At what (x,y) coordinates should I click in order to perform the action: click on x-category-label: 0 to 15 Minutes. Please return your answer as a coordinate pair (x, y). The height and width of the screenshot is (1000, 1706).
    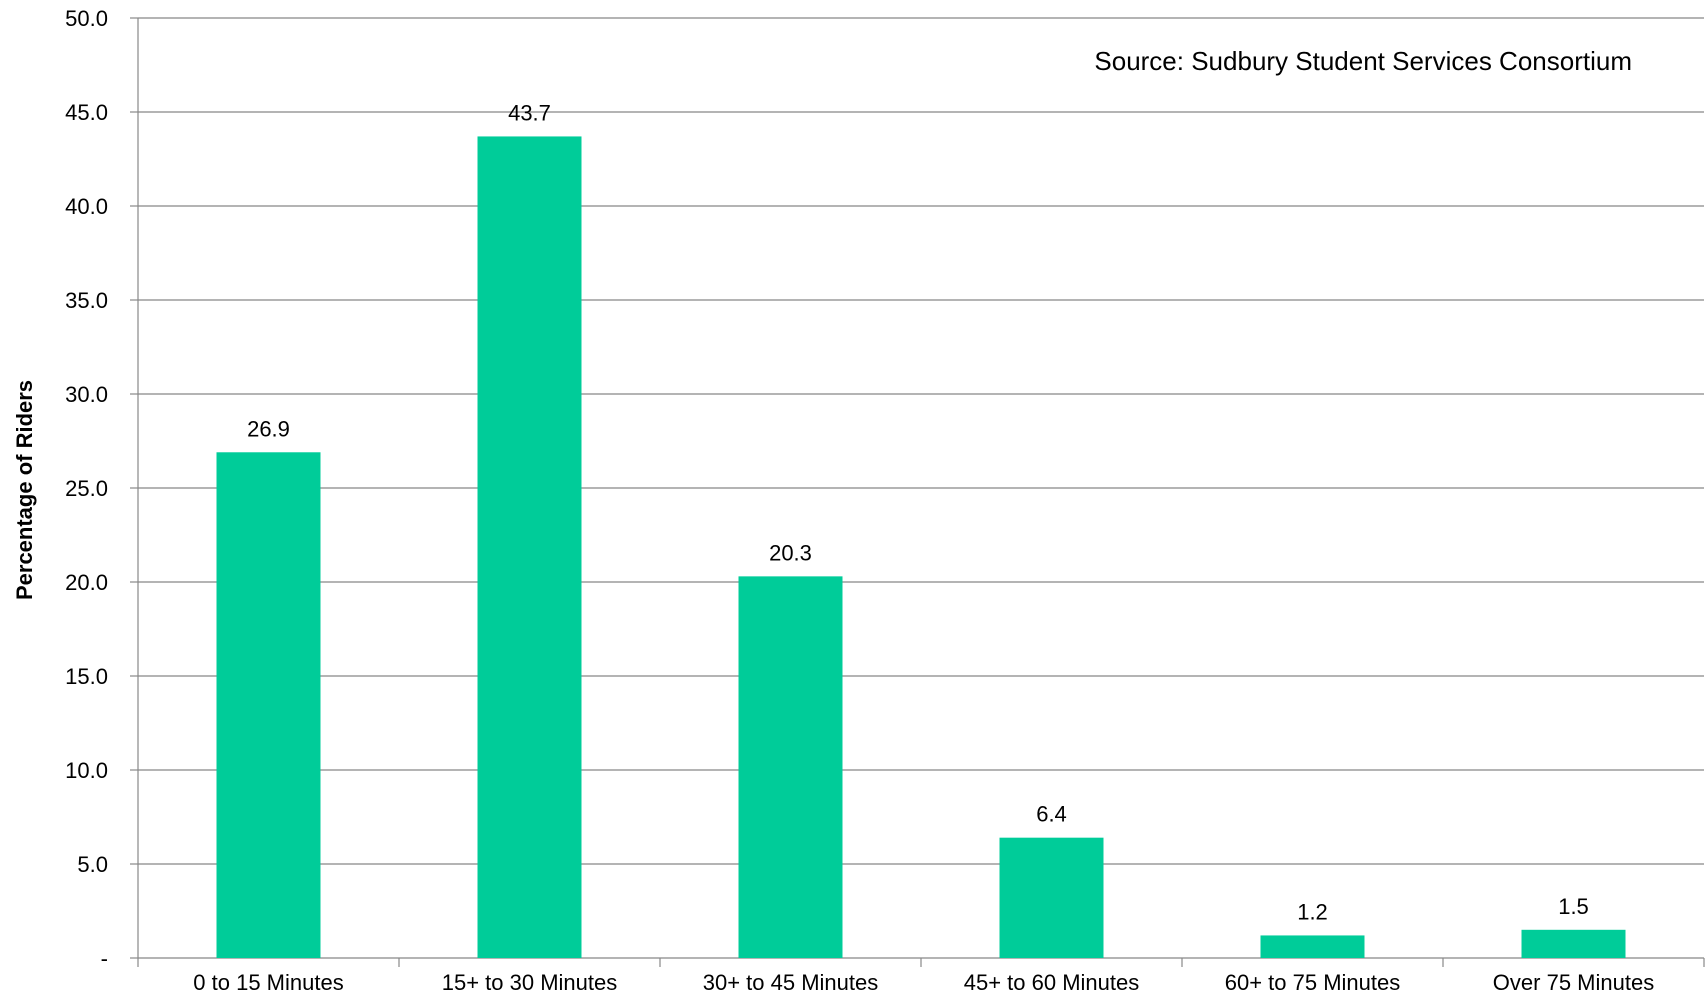
    Looking at the image, I should click on (268, 982).